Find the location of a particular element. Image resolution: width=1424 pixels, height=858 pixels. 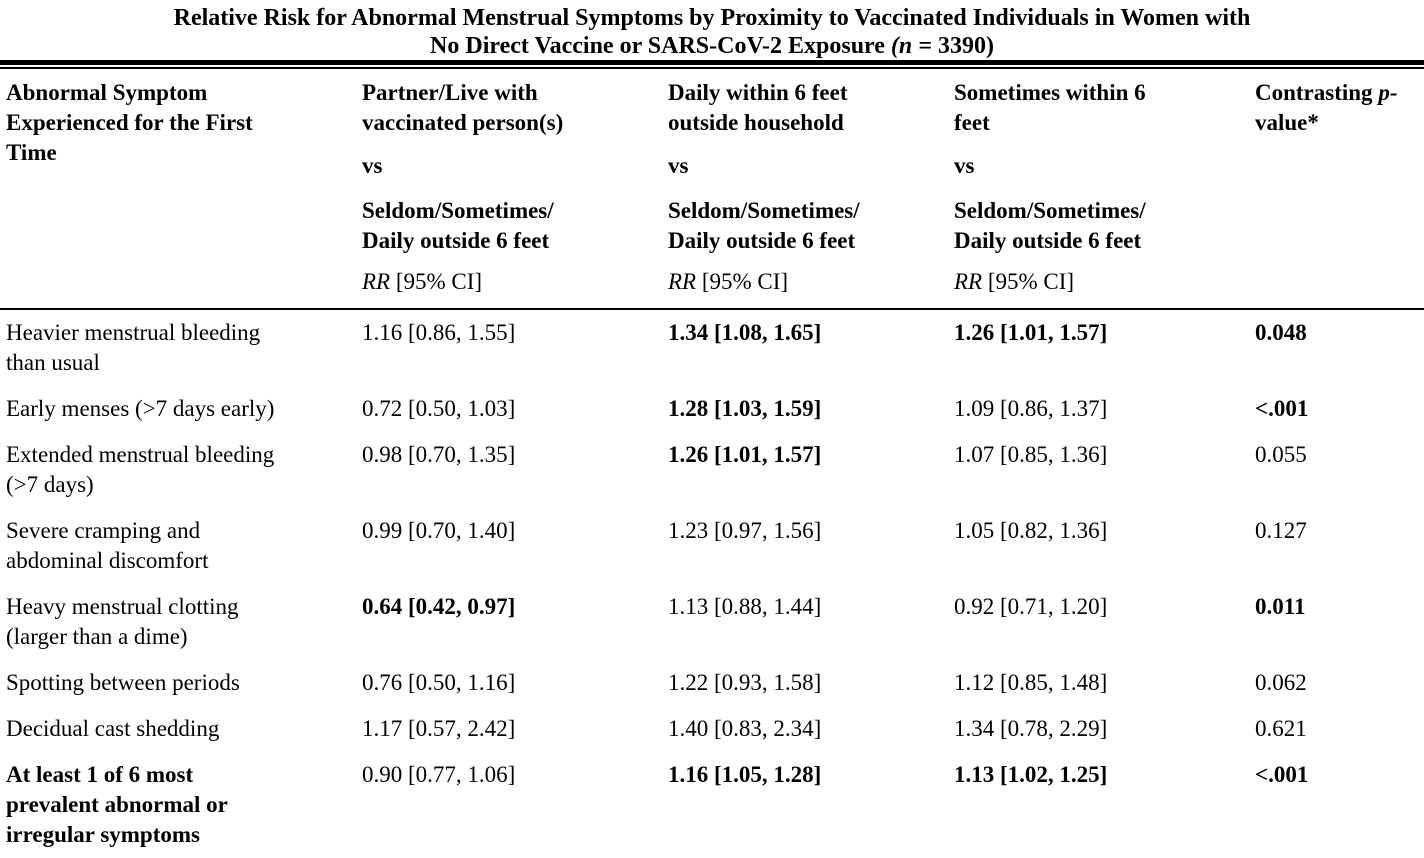

rr-ci-cell: 1.17 [0.57, 2.42] is located at coordinates (439, 728).